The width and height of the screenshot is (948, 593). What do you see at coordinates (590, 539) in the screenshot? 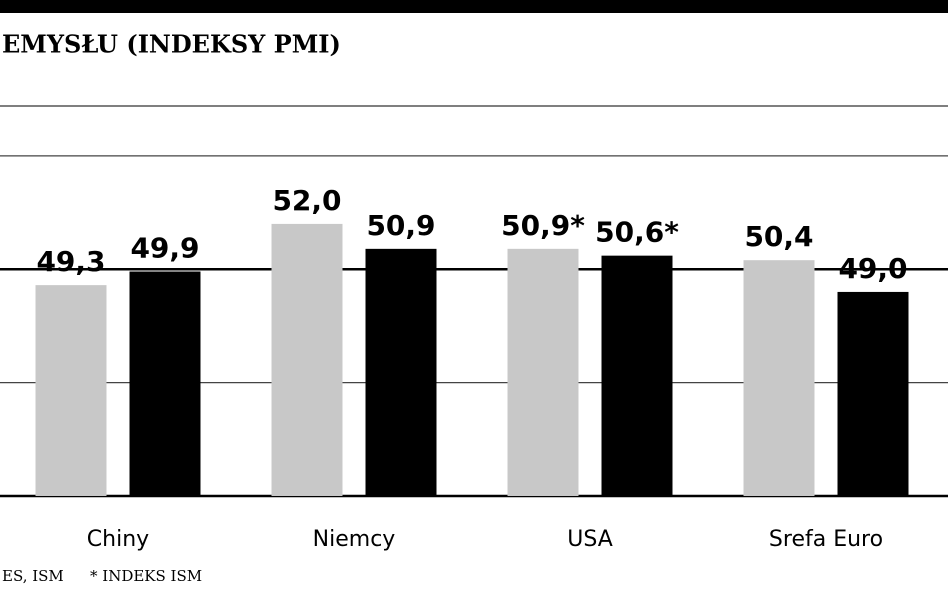
I see `x-tick-label: USA` at bounding box center [590, 539].